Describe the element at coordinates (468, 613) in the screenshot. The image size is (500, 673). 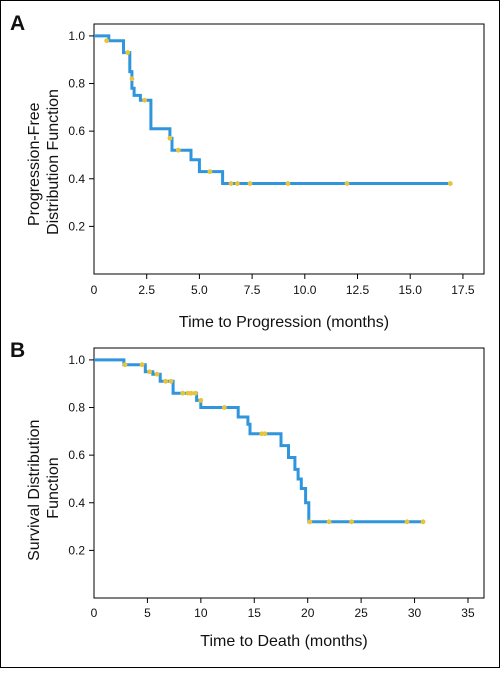
I see `panel-b-x-tick-label: 35` at that location.